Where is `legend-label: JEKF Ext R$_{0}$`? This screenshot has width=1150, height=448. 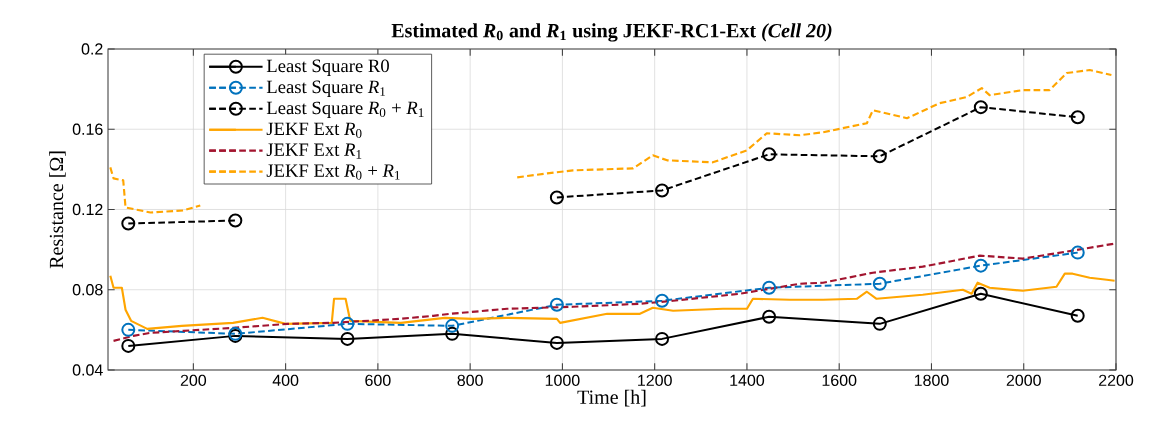 legend-label: JEKF Ext R$_{0}$ is located at coordinates (314, 130).